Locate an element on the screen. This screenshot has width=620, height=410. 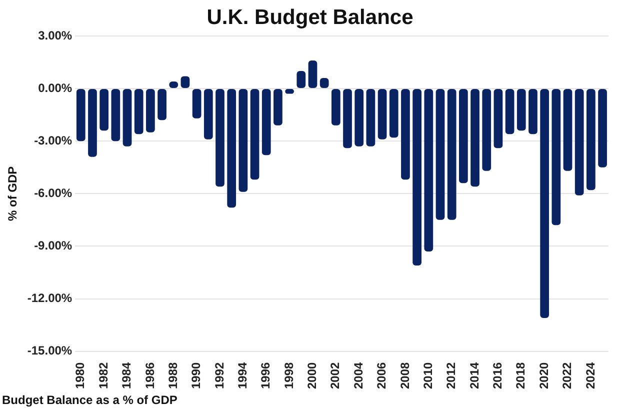
x-tick-label: 1990 is located at coordinates (196, 376).